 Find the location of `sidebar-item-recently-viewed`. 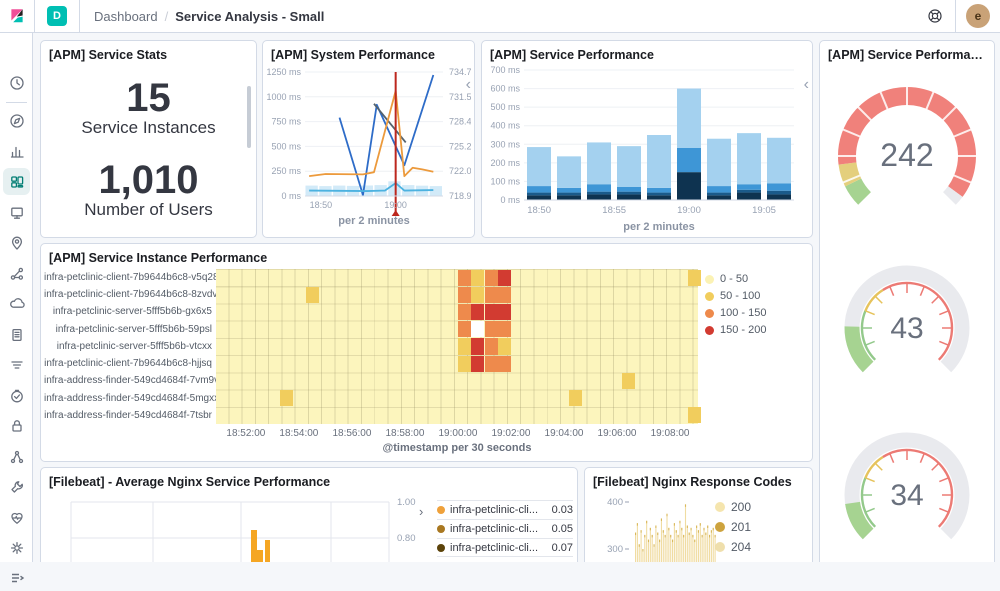

sidebar-item-recently-viewed is located at coordinates (16, 82).